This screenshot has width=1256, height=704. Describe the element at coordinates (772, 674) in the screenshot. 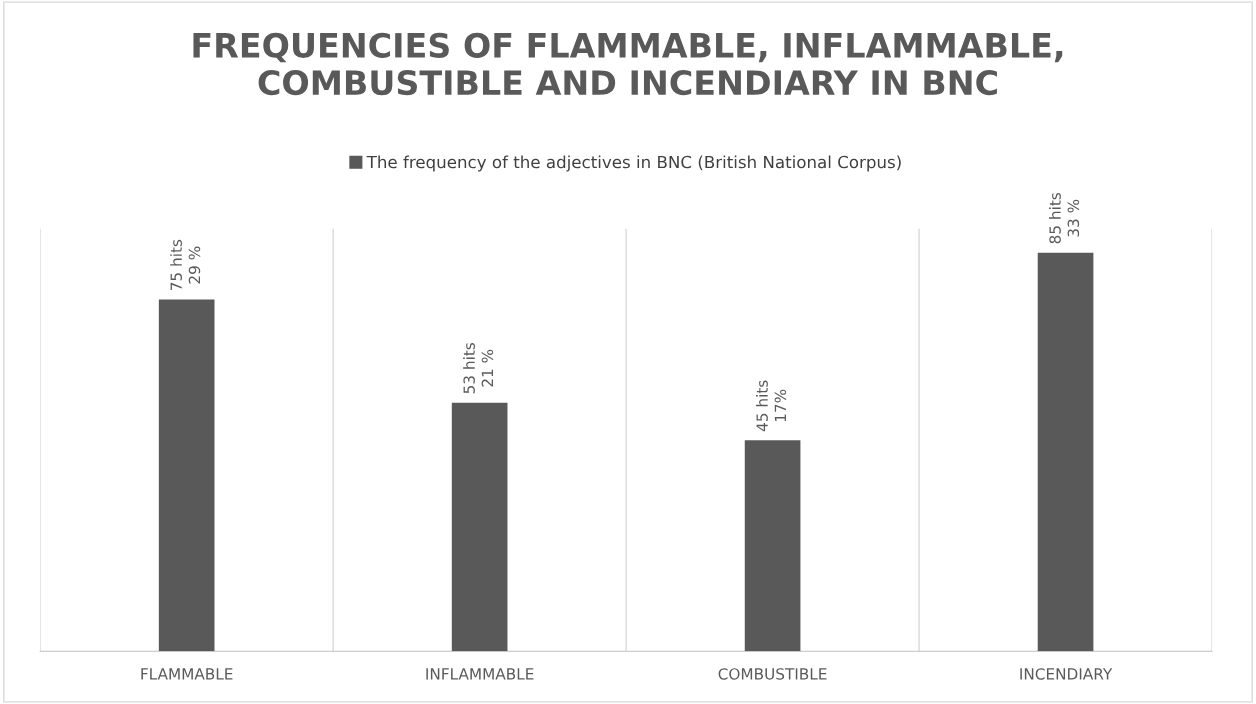

I see `x-tick-label: COMBUSTIBLE` at that location.